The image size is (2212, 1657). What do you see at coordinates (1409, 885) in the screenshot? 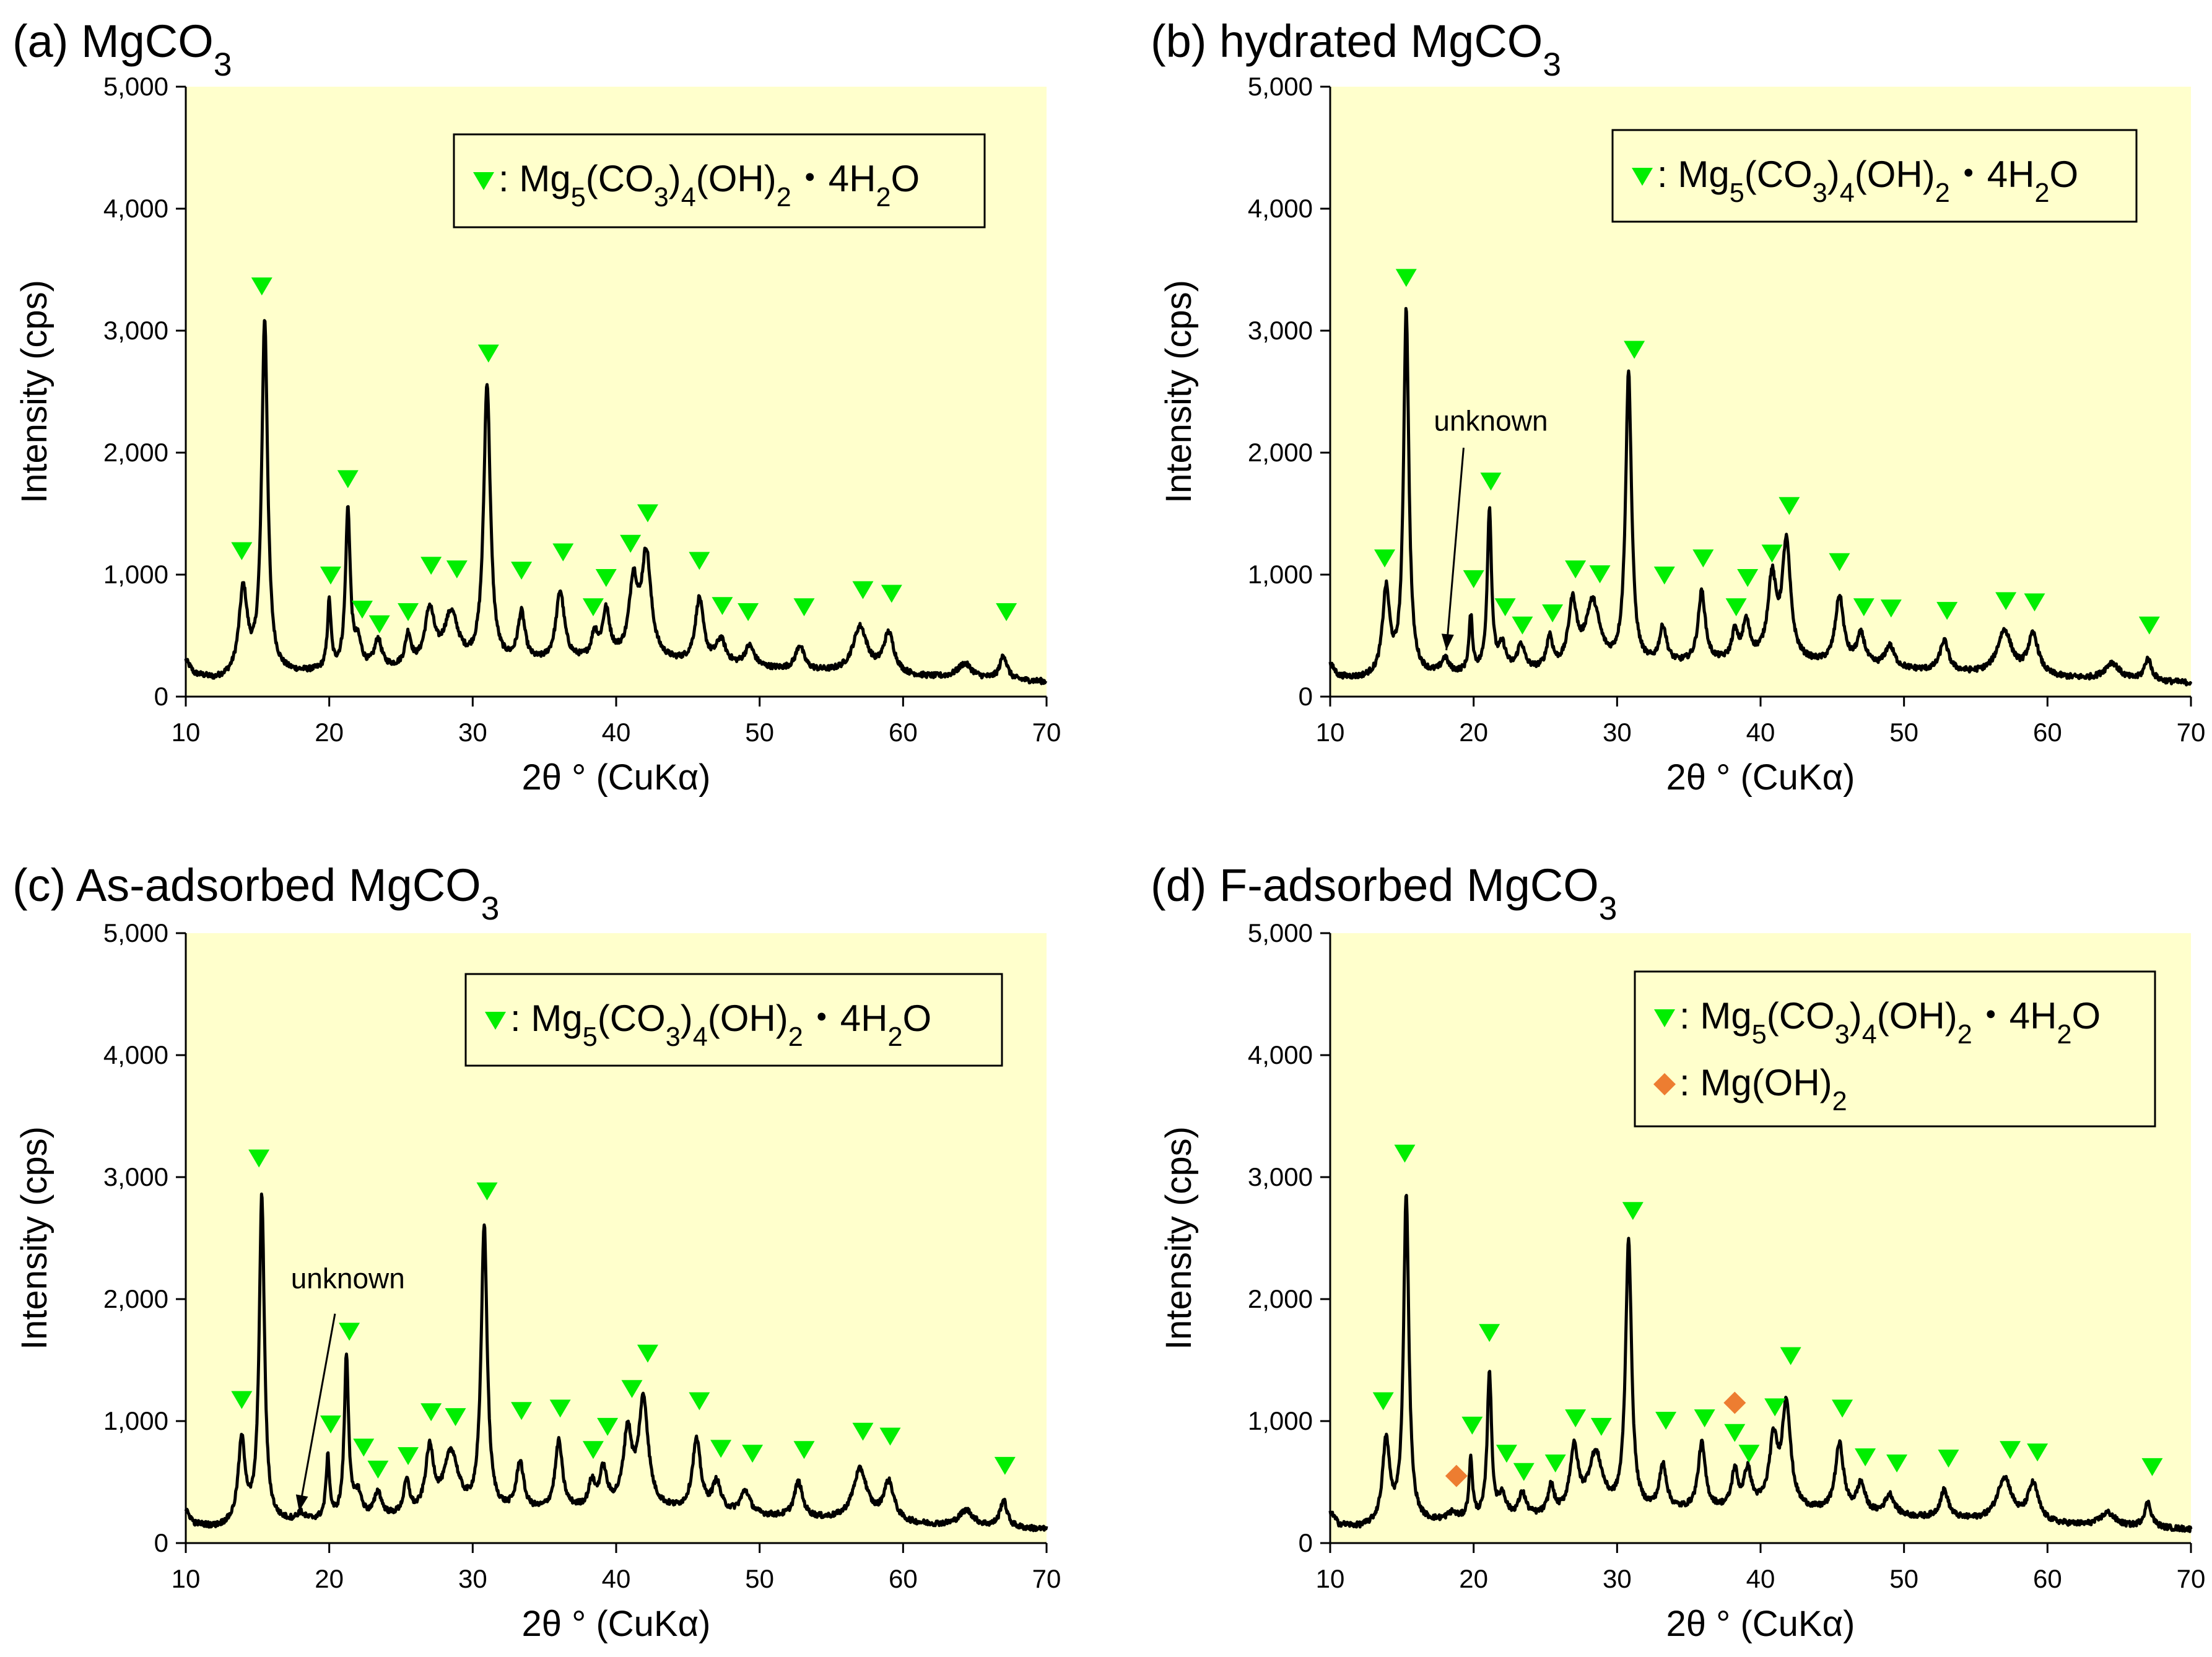
I see `title-main: F-adsorbed MgCO` at bounding box center [1409, 885].